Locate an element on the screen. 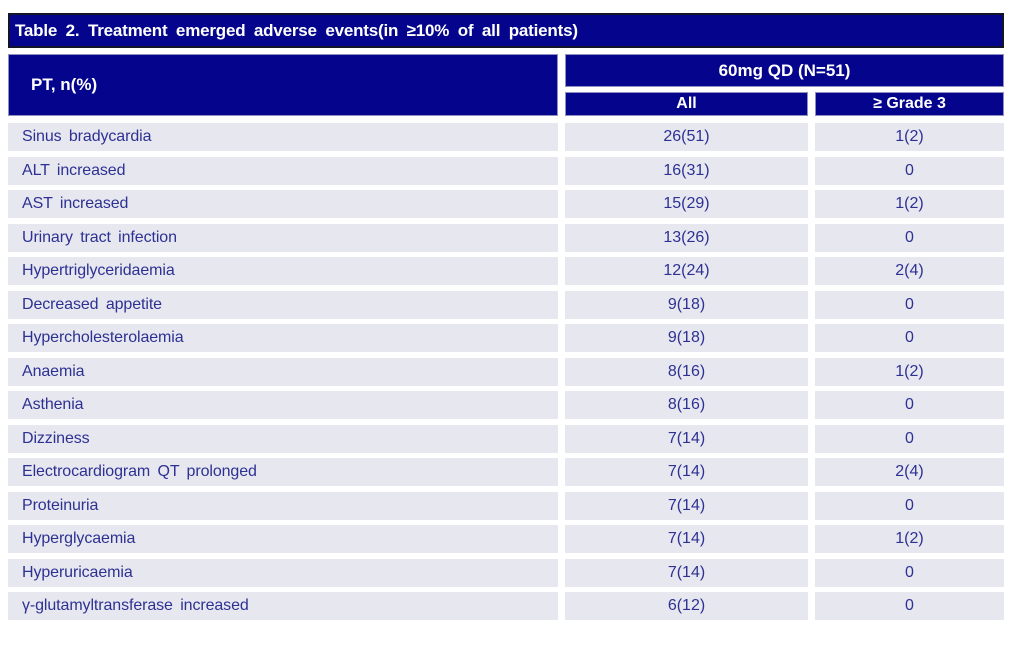 The height and width of the screenshot is (649, 1010). pt-cell: Anaemia is located at coordinates (283, 371).